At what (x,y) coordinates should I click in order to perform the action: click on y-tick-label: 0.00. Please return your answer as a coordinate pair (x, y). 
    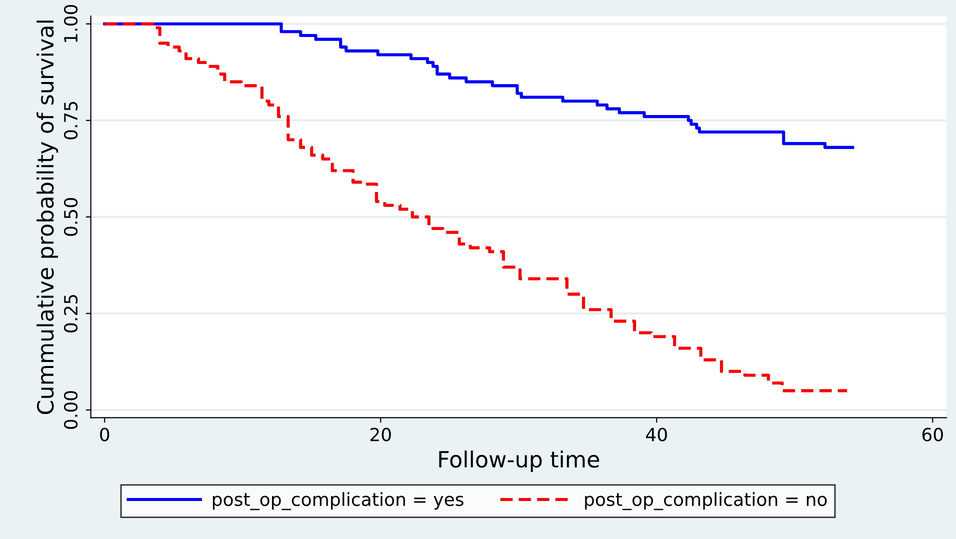
    Looking at the image, I should click on (71, 410).